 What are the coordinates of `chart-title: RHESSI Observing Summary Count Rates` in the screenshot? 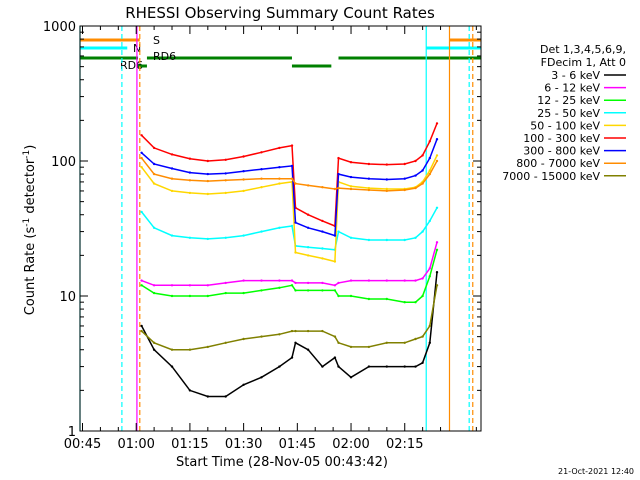 It's located at (280, 13).